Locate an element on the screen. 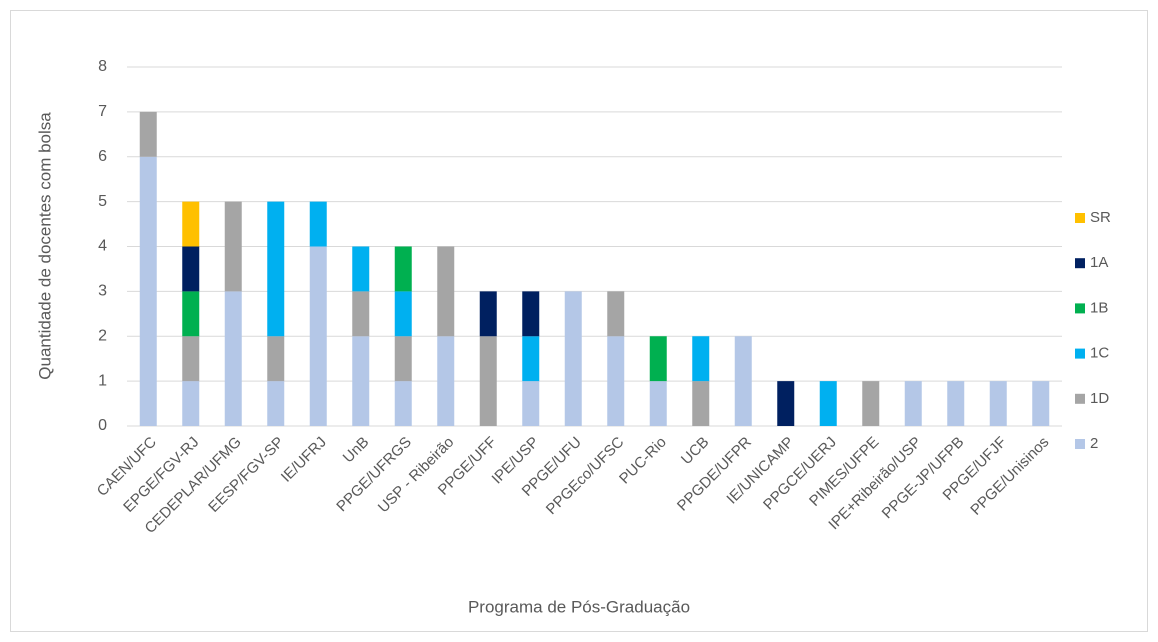 The height and width of the screenshot is (642, 1158). y-tick-label: 8 is located at coordinates (102, 66).